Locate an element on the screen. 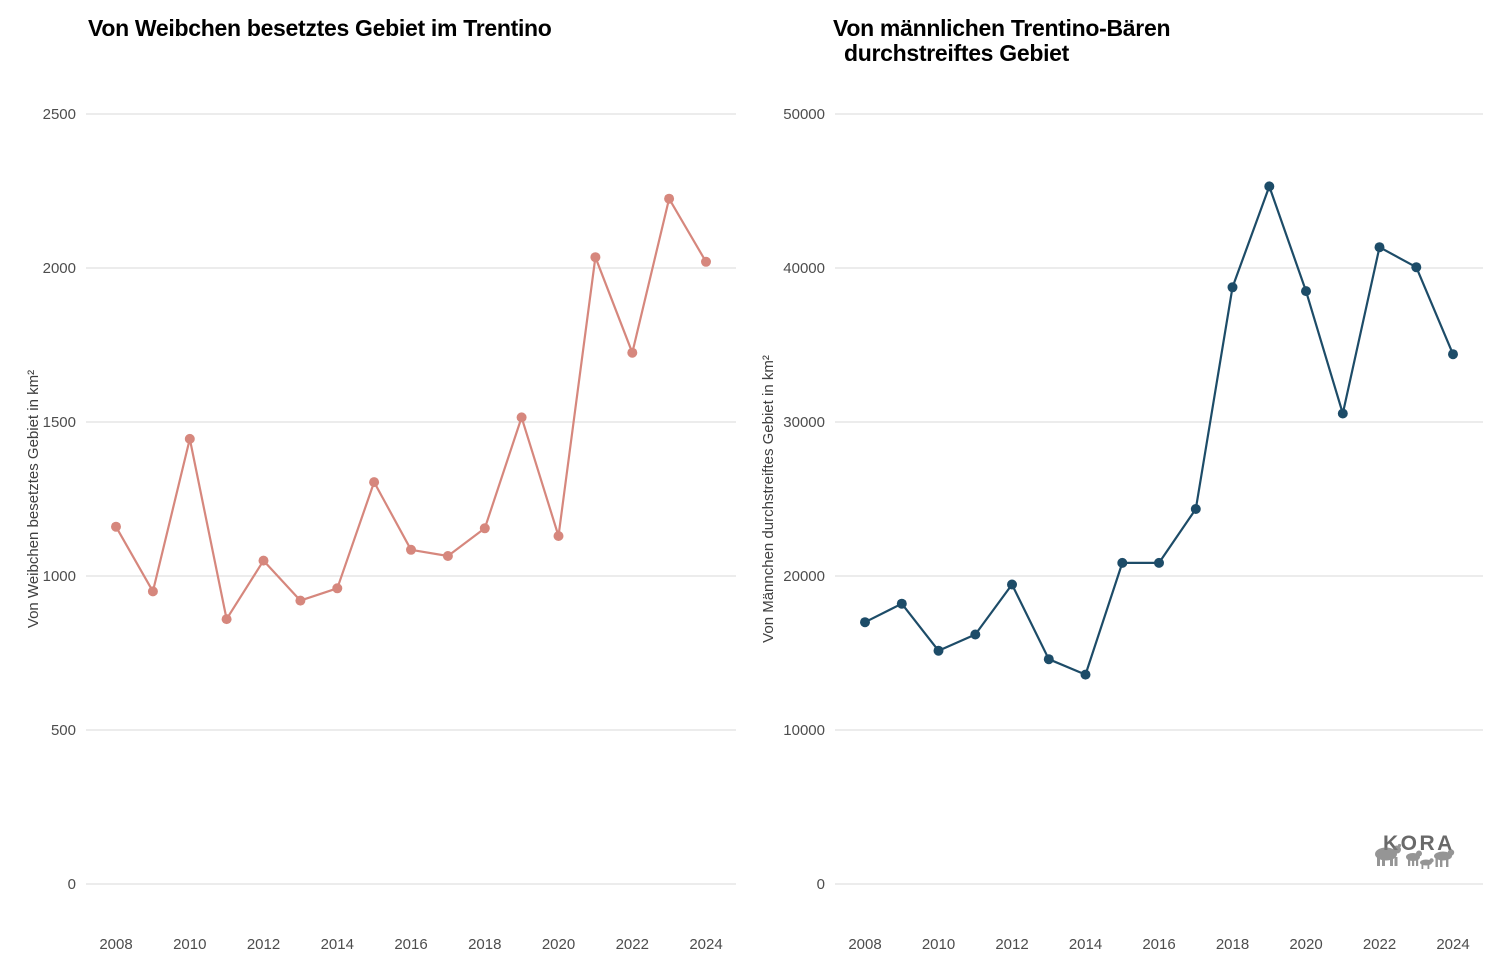 This screenshot has height=963, width=1500. animal-silhouettes-icon is located at coordinates (1415, 856).